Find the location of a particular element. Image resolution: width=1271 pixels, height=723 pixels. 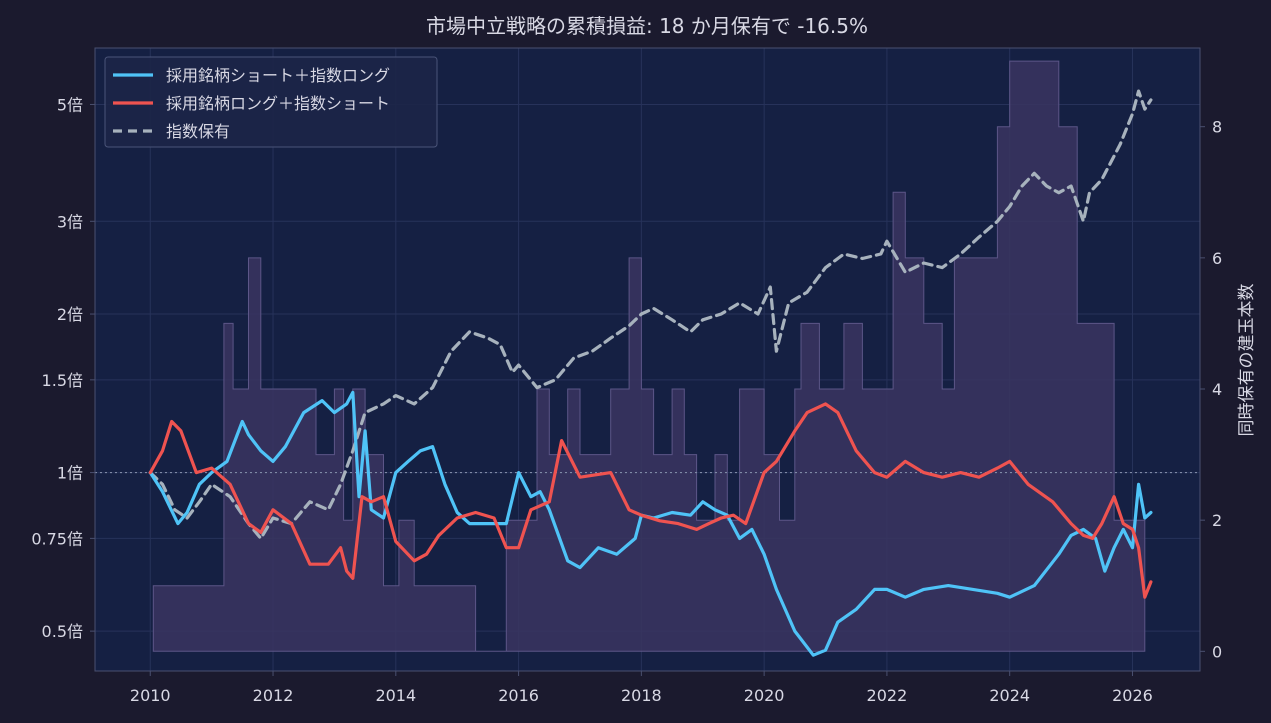

y2-tick-label: 0 is located at coordinates (1217, 651).